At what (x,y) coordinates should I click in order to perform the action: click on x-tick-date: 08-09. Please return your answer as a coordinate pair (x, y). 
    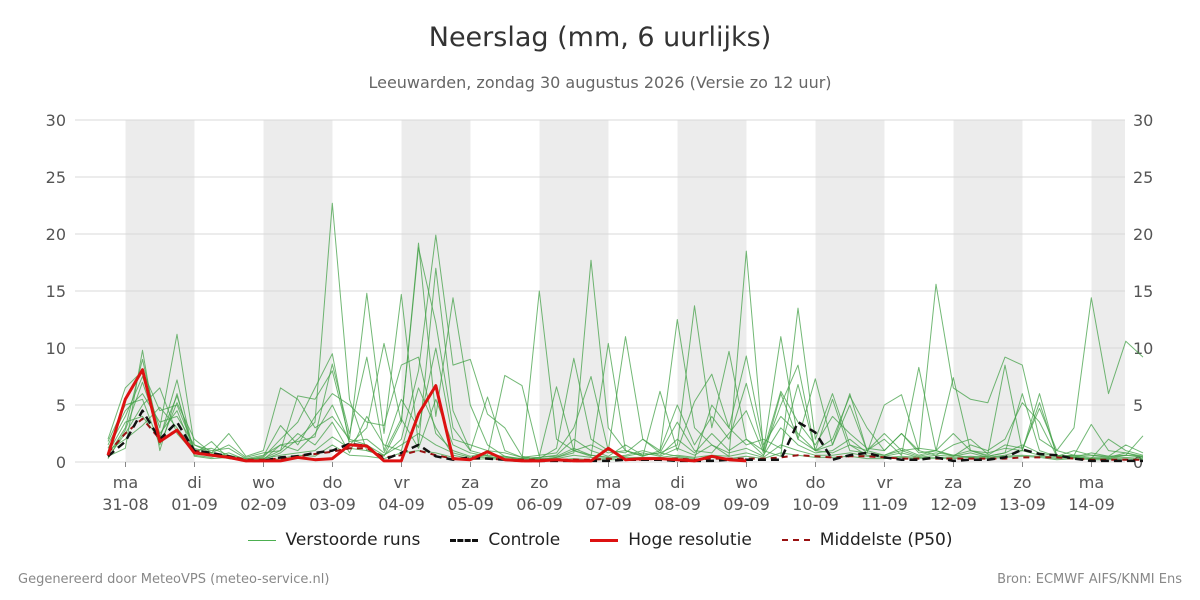
    Looking at the image, I should click on (677, 504).